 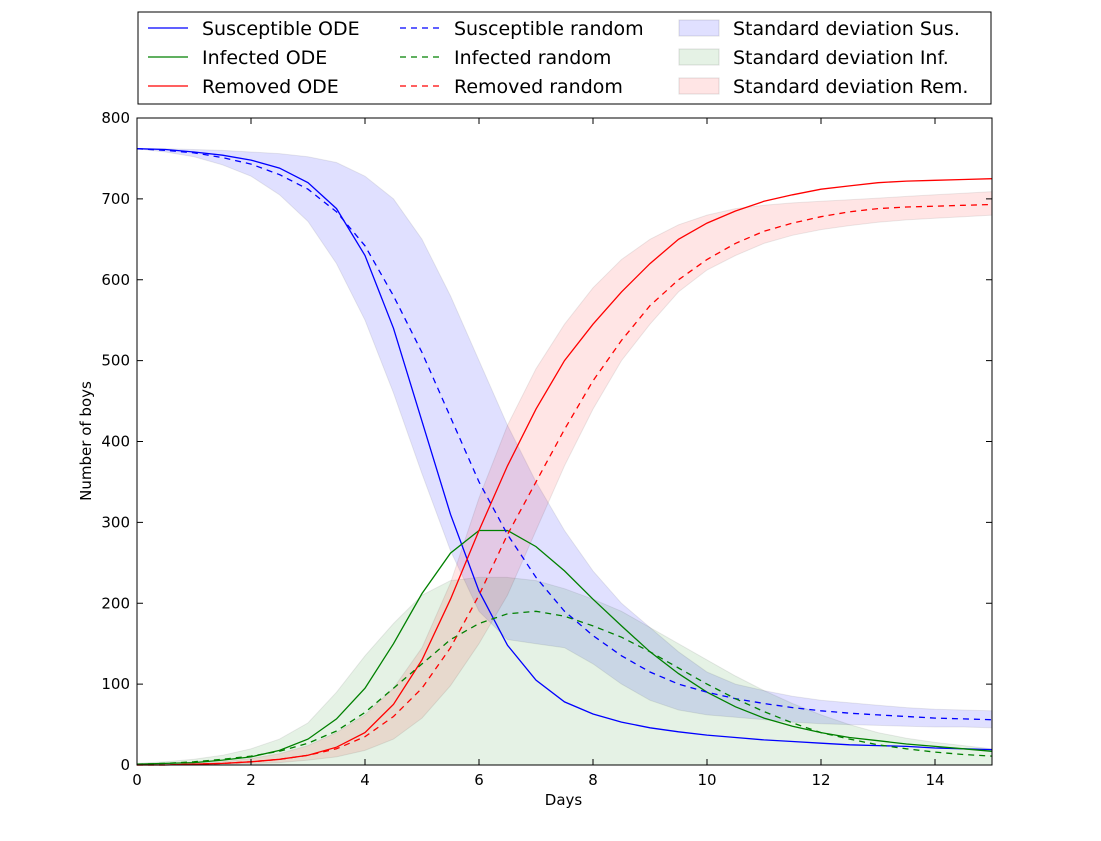 I want to click on legend-swatch-standard-deviation-rem, so click(x=699, y=86).